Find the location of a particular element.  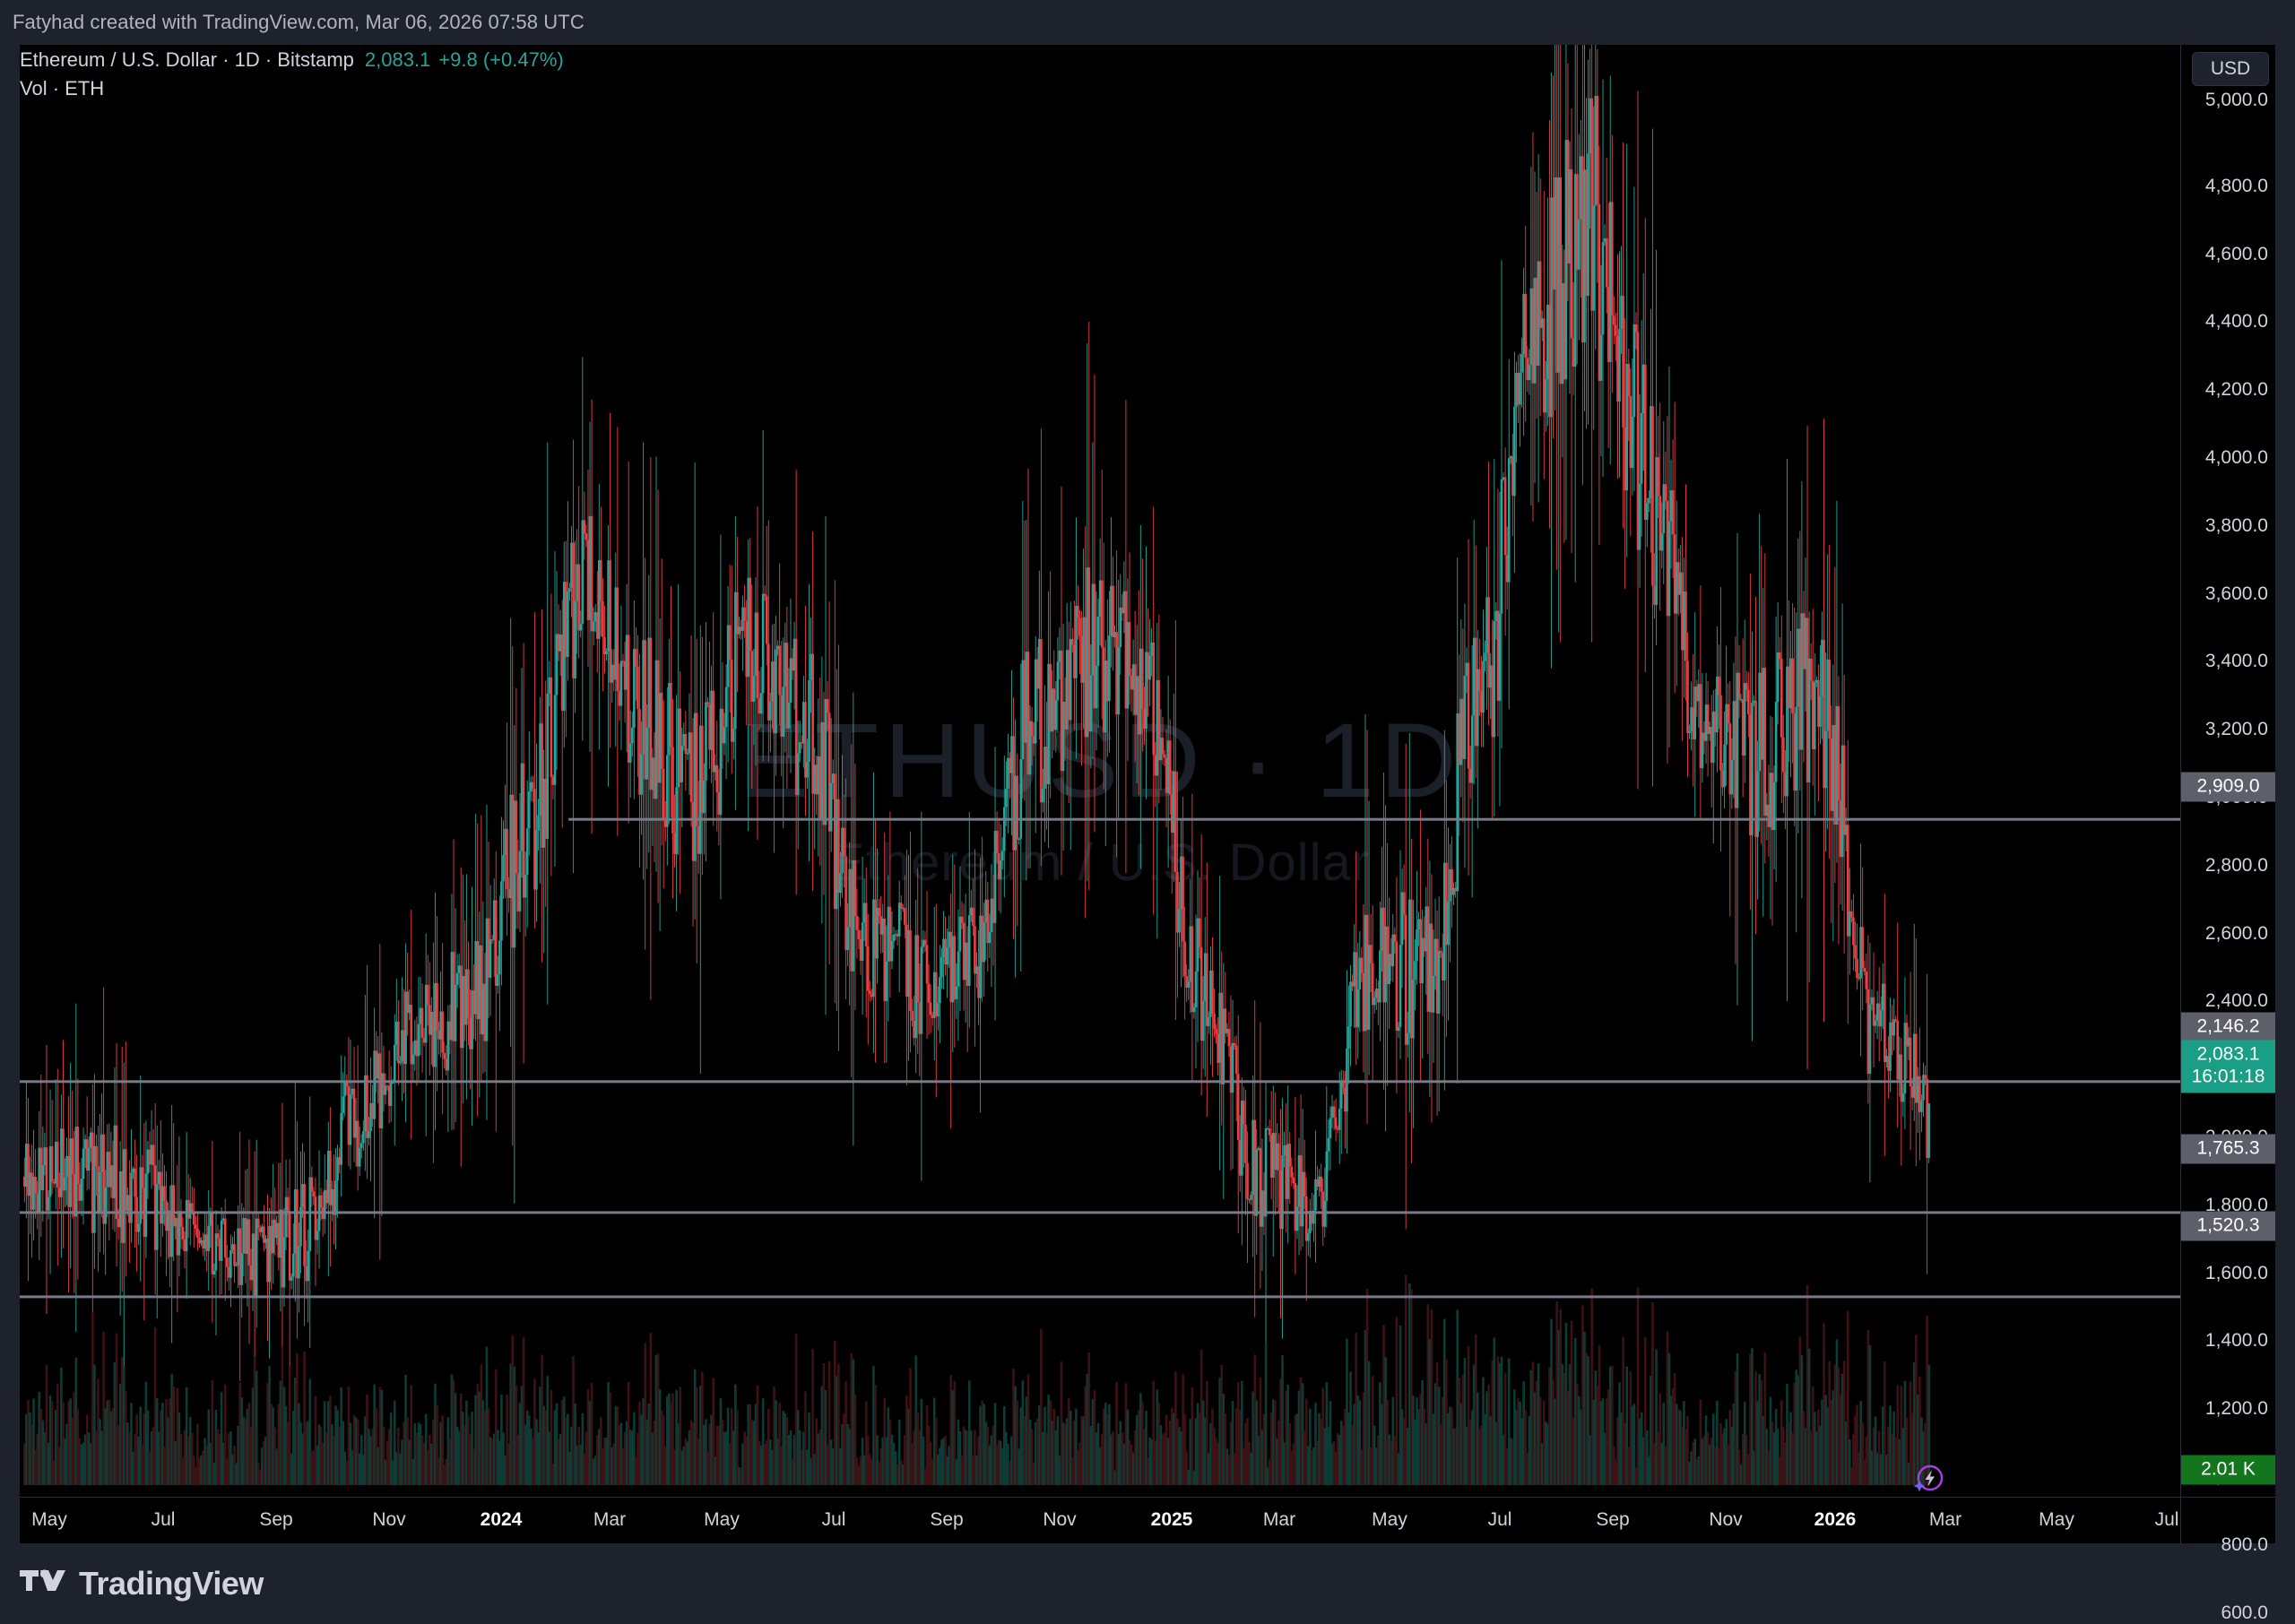

price-axis-tick: 1,200.0 is located at coordinates (2236, 1408).